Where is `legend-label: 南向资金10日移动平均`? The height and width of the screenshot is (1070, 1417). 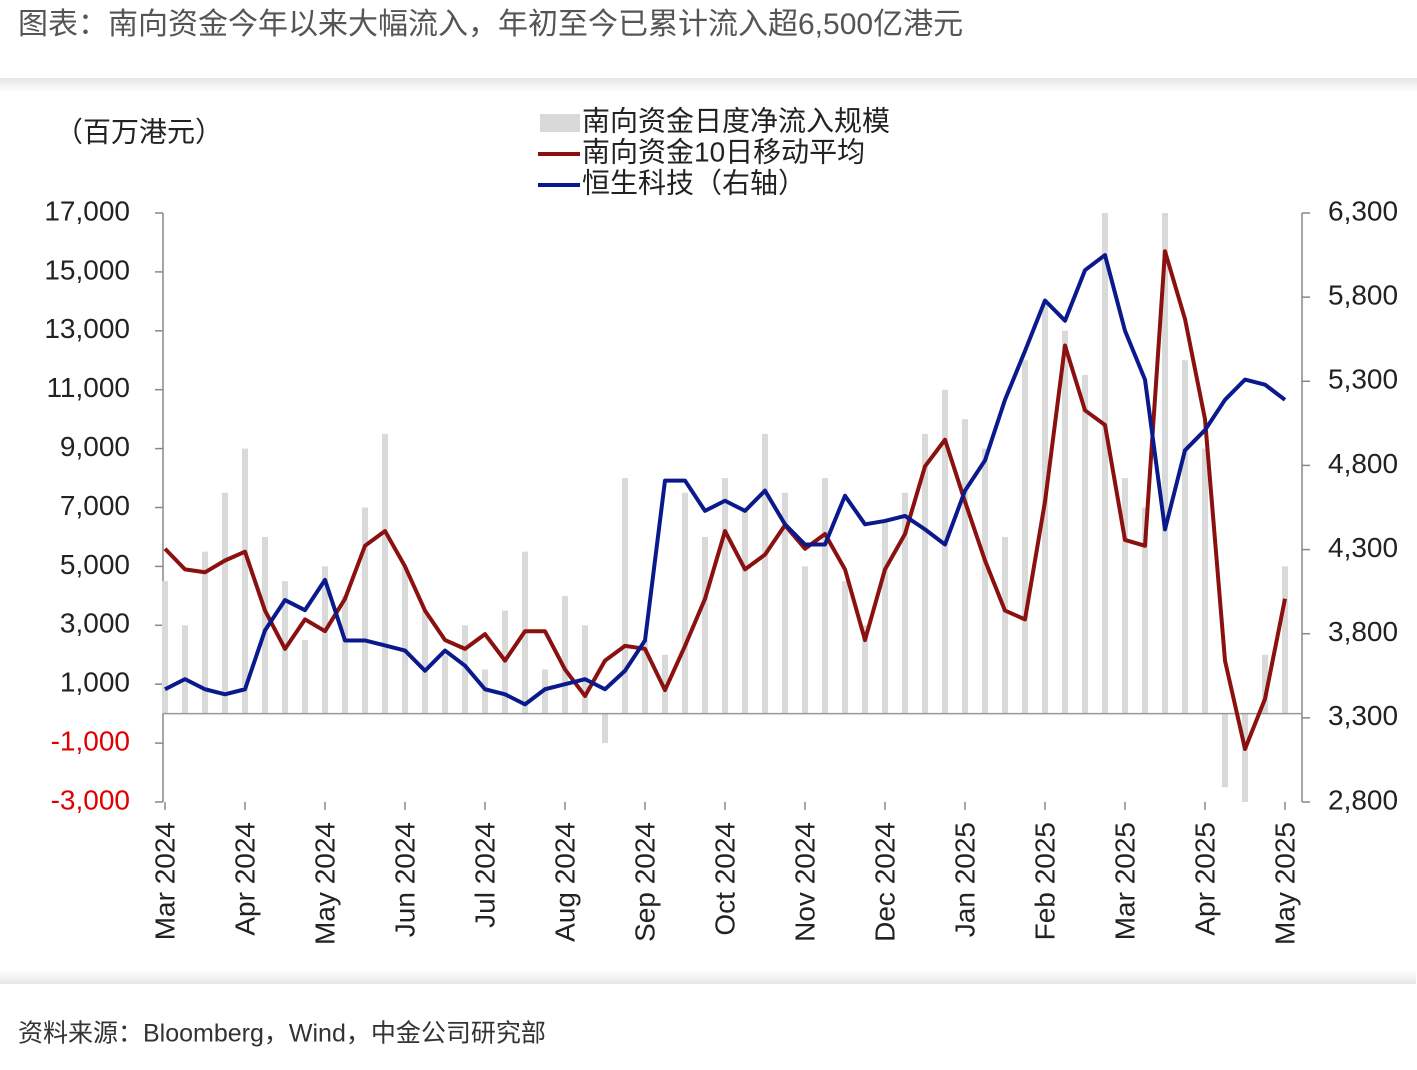
legend-label: 南向资金10日移动平均 is located at coordinates (723, 151).